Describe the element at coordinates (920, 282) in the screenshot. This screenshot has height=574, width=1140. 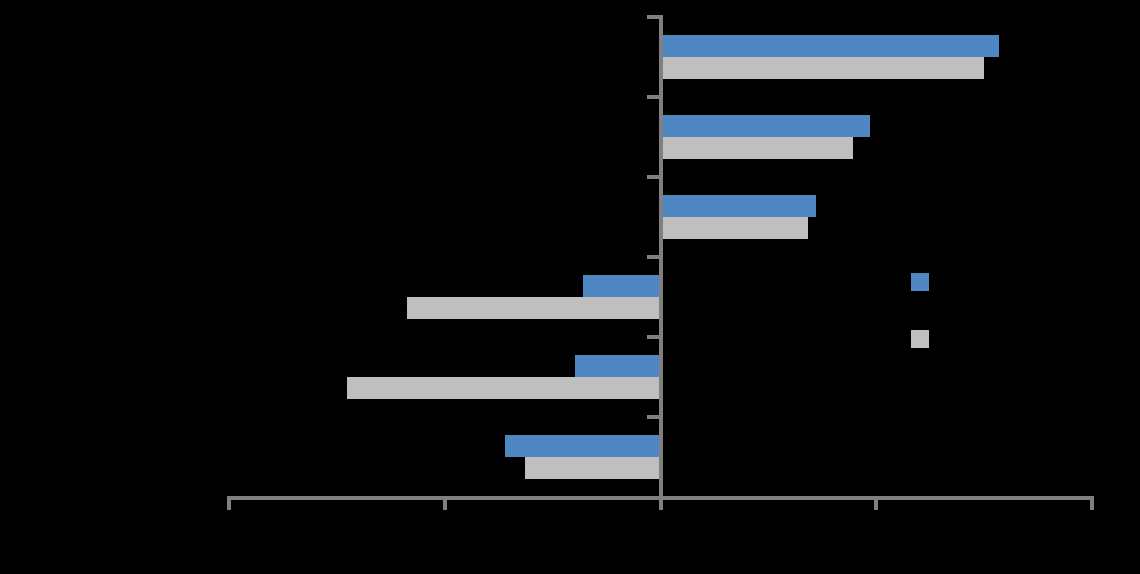
I see `legend-swatch-blue` at that location.